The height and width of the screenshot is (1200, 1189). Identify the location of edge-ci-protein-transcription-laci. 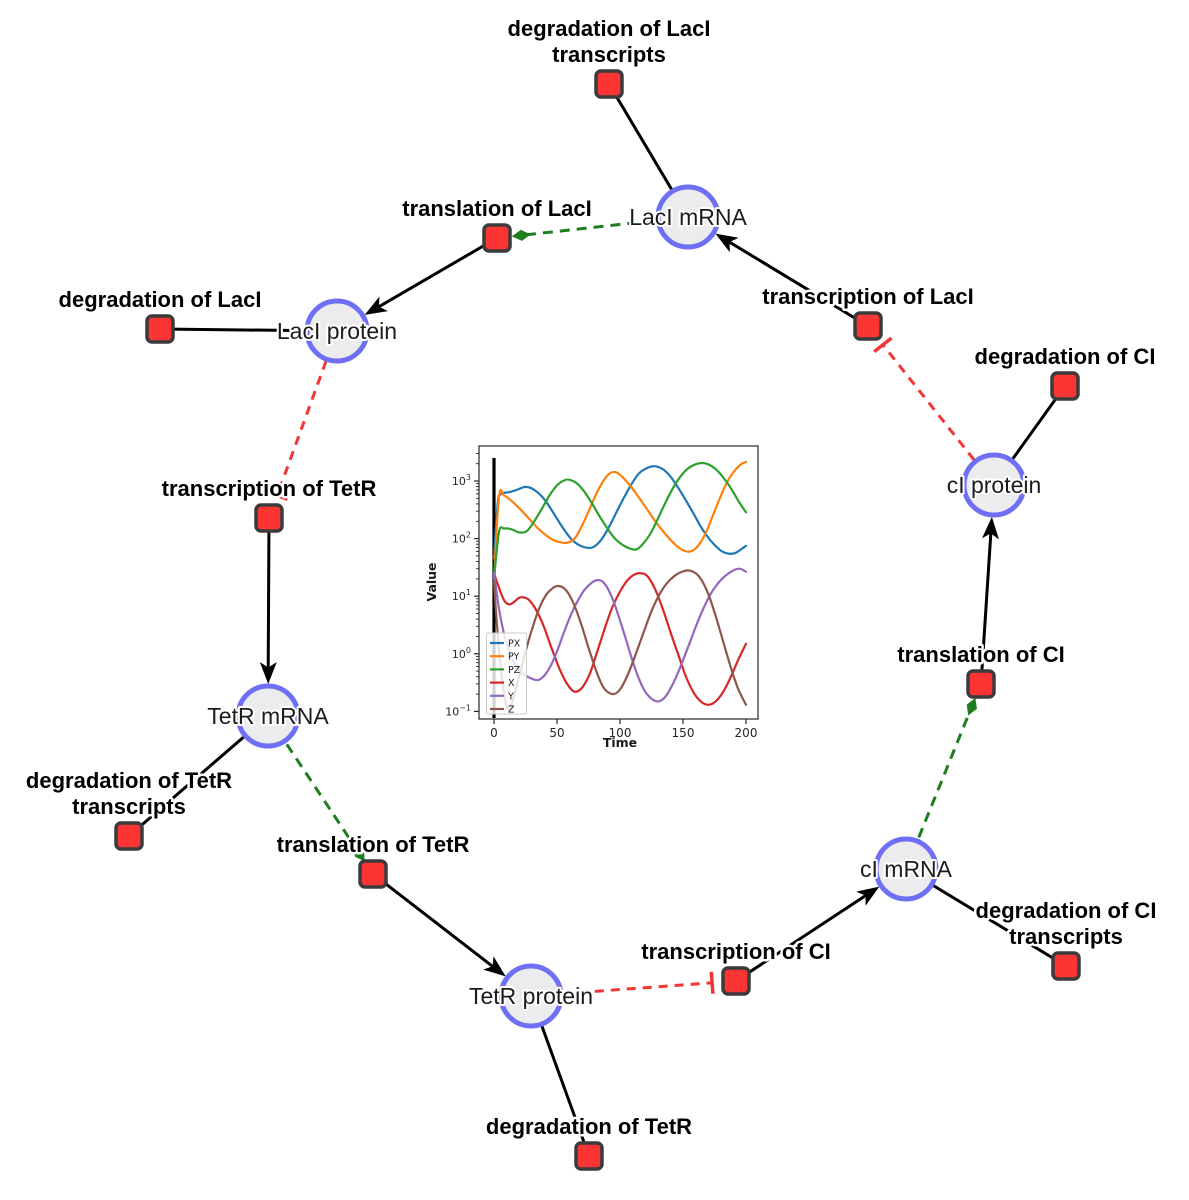
(934, 411).